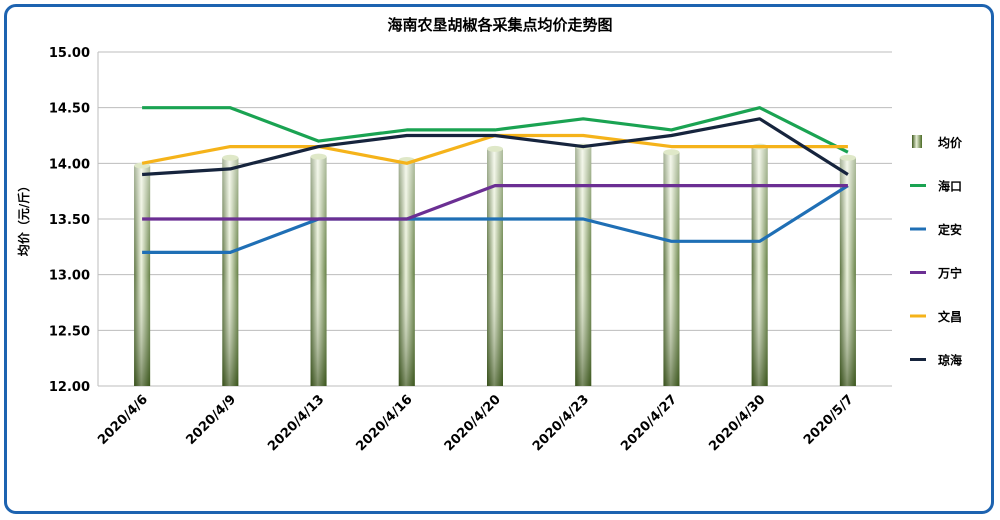 The height and width of the screenshot is (520, 1000). What do you see at coordinates (950, 360) in the screenshot?
I see `legend-label: 琼海` at bounding box center [950, 360].